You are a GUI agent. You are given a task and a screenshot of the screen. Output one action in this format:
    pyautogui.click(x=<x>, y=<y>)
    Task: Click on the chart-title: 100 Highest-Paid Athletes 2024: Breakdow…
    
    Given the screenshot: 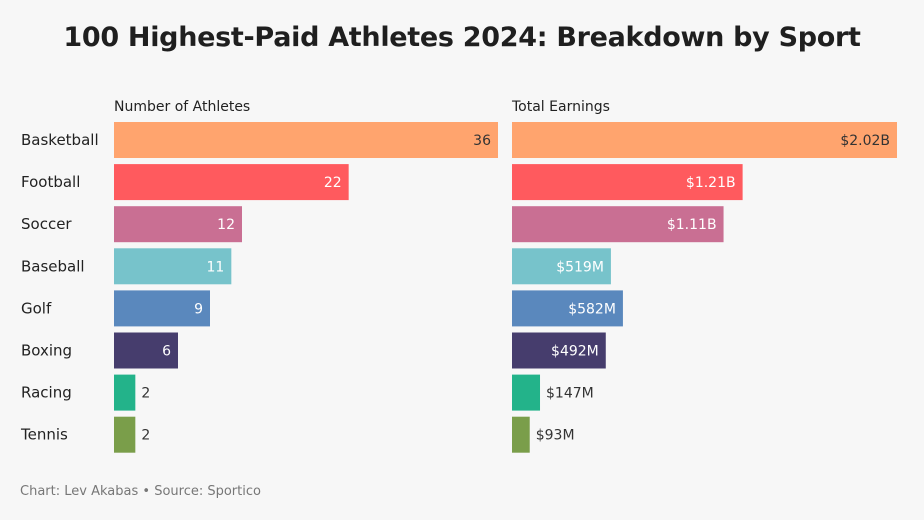 What is the action you would take?
    pyautogui.click(x=462, y=37)
    